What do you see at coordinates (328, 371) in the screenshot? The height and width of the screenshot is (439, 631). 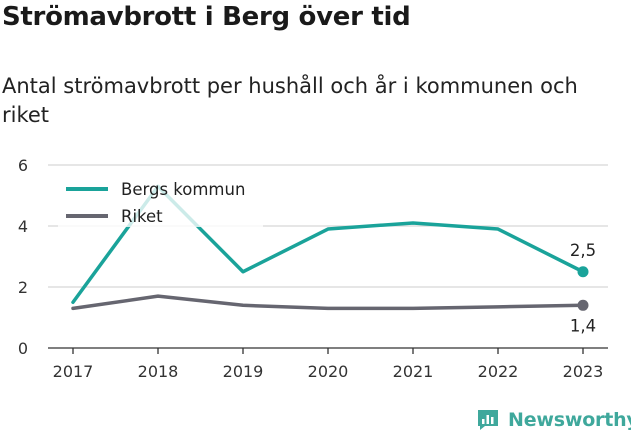 I see `x-tick-label: 2020` at bounding box center [328, 371].